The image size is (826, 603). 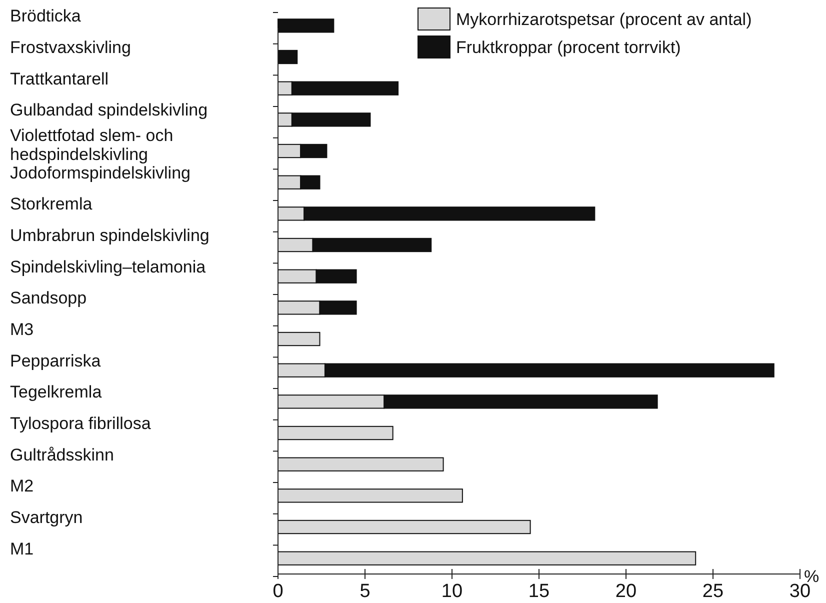 What do you see at coordinates (46, 16) in the screenshot?
I see `y-tick-label: Brödticka` at bounding box center [46, 16].